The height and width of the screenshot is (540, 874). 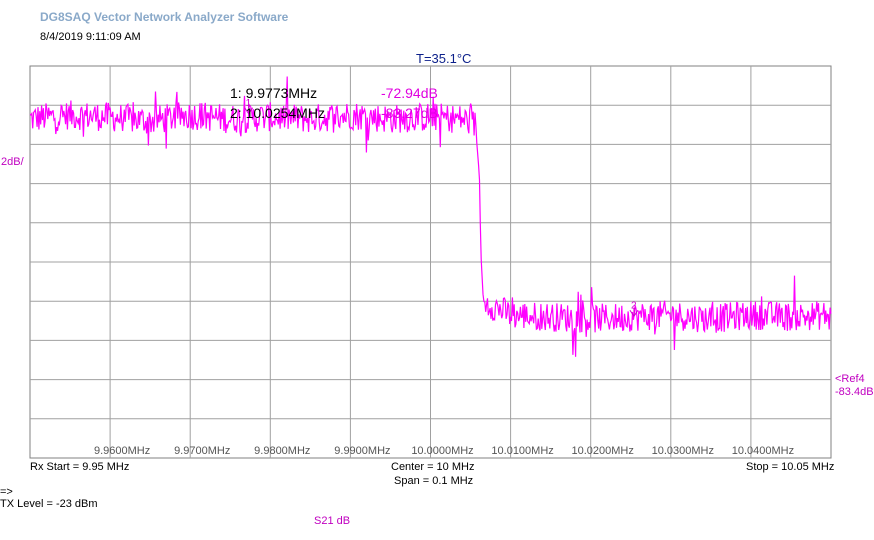 I want to click on trace-name-label: S21 dB, so click(x=332, y=521).